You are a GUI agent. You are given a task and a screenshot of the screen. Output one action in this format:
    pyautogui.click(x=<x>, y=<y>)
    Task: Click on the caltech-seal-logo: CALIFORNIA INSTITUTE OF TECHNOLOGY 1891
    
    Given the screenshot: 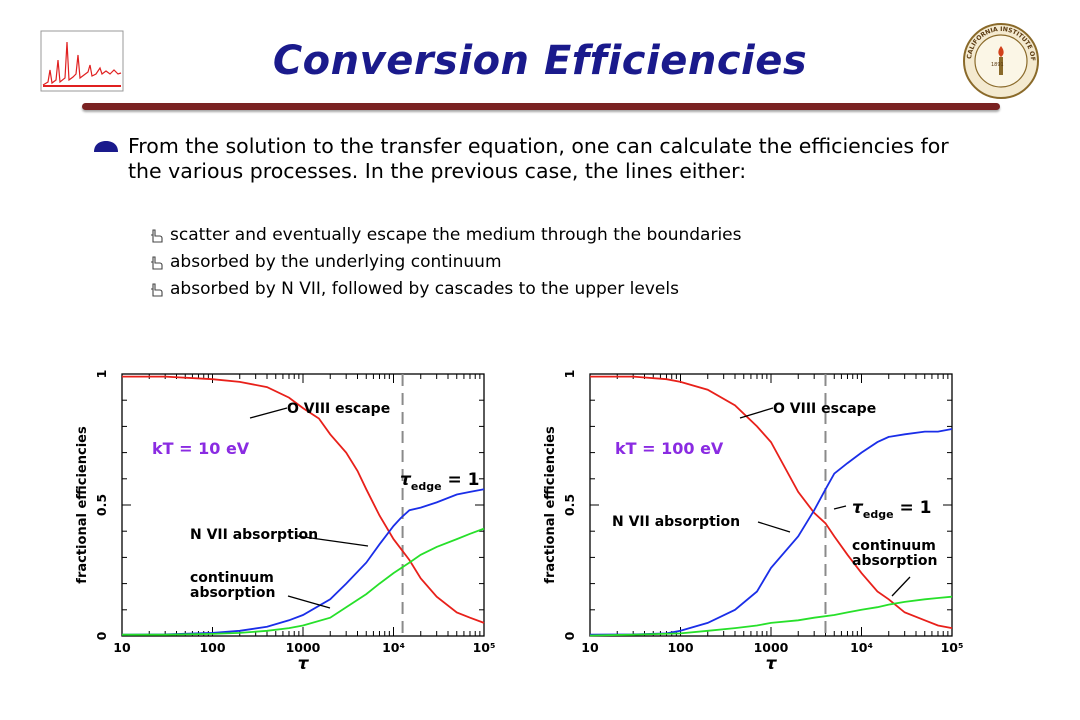 What is the action you would take?
    pyautogui.click(x=1000, y=60)
    